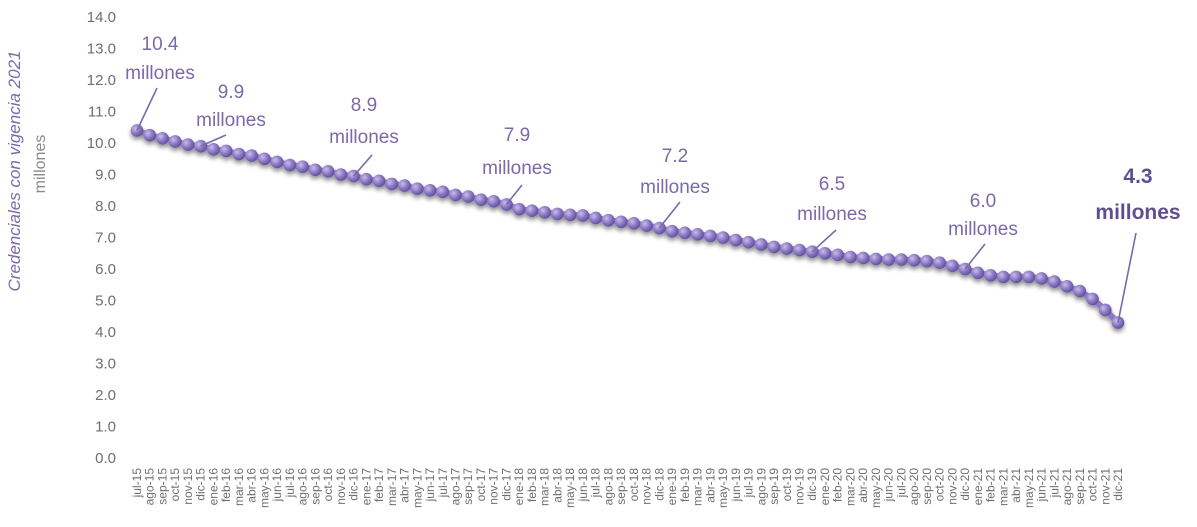  What do you see at coordinates (901, 483) in the screenshot?
I see `x-tick-label: jul-20` at bounding box center [901, 483].